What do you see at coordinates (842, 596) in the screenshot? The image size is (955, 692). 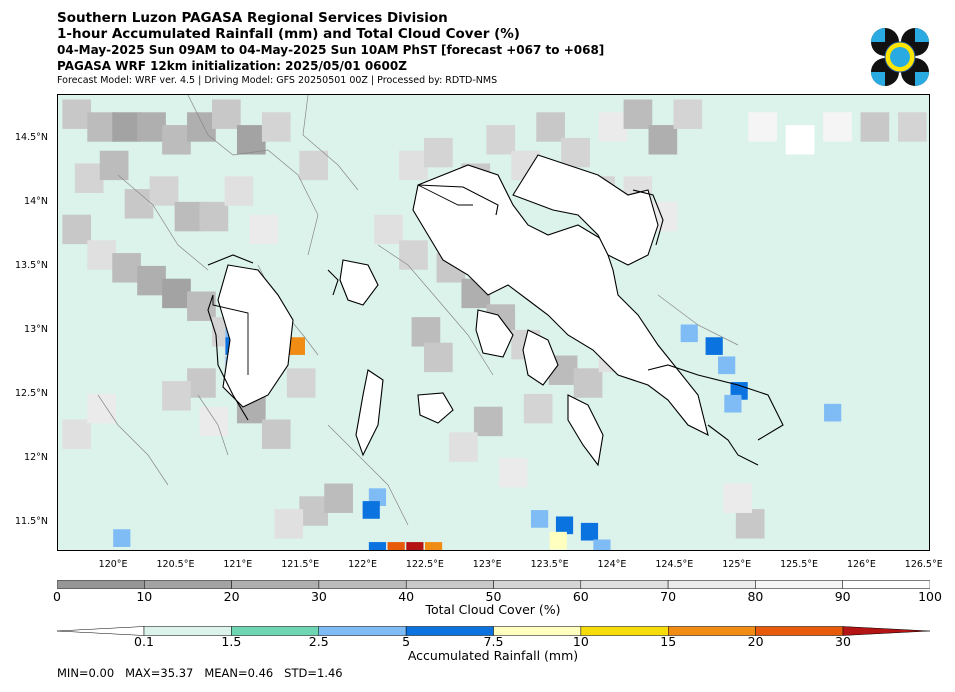 I see `cloud-colorbar-tick: 90` at bounding box center [842, 596].